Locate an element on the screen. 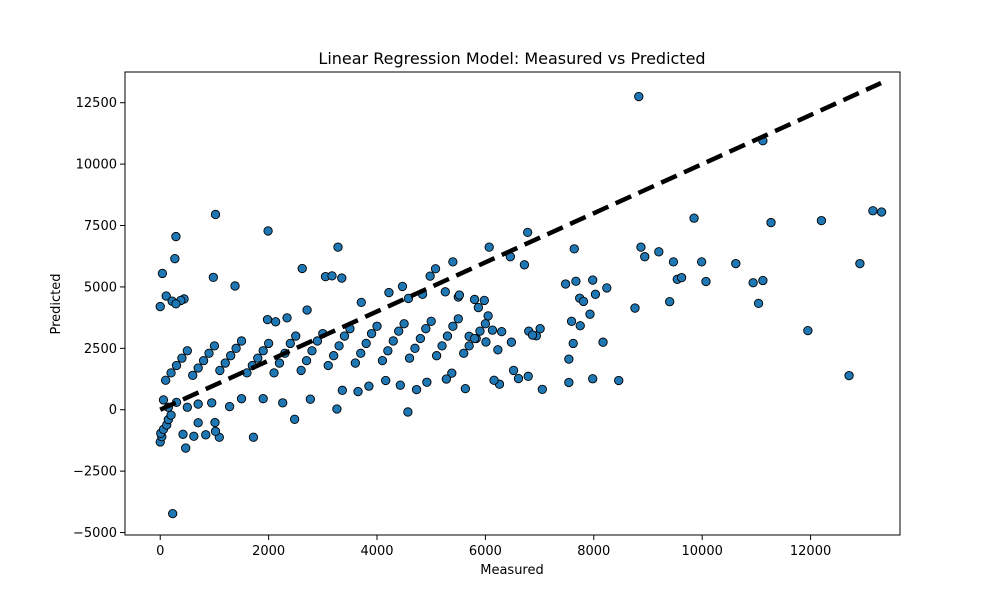 The width and height of the screenshot is (1000, 604). x-axis: 0 2000 4000 6000 8000 10000 12000 is located at coordinates (493, 547).